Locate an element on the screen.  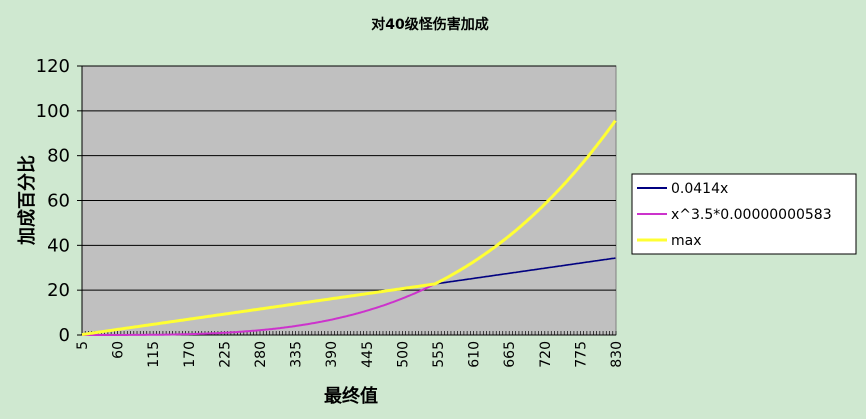
x-axis-title: 最终值 is located at coordinates (351, 396).